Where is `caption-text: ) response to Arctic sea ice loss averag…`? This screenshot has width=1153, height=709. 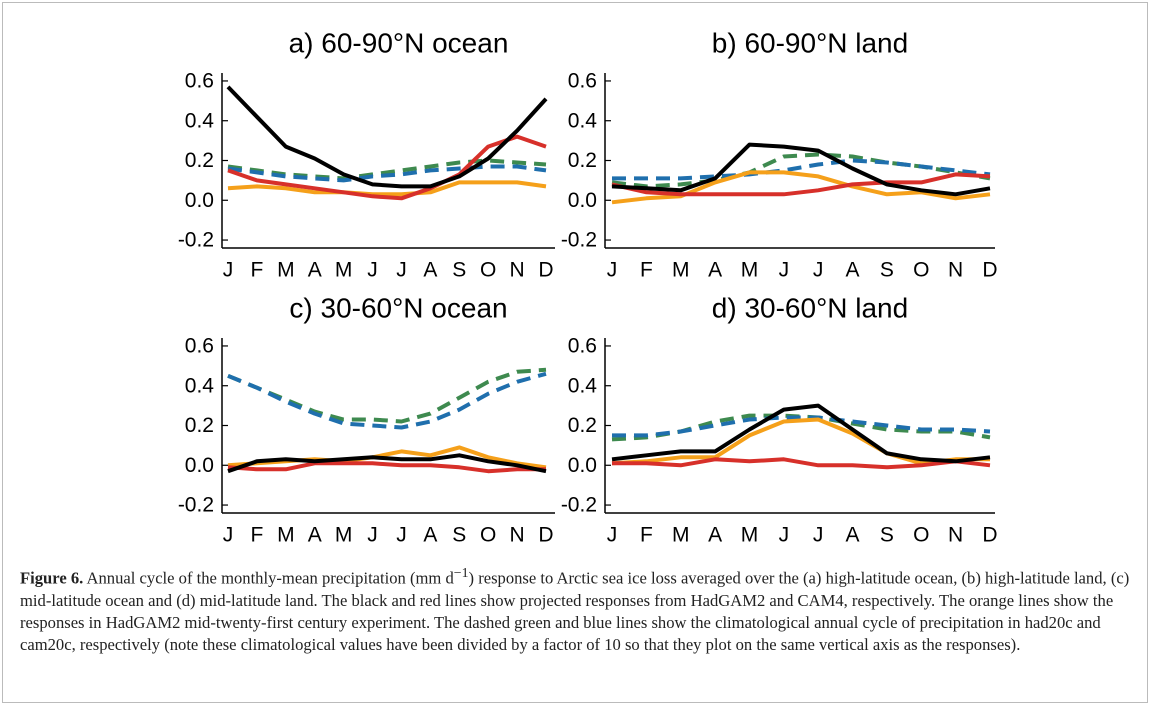 caption-text: ) response to Arctic sea ice loss averag… is located at coordinates (575, 611).